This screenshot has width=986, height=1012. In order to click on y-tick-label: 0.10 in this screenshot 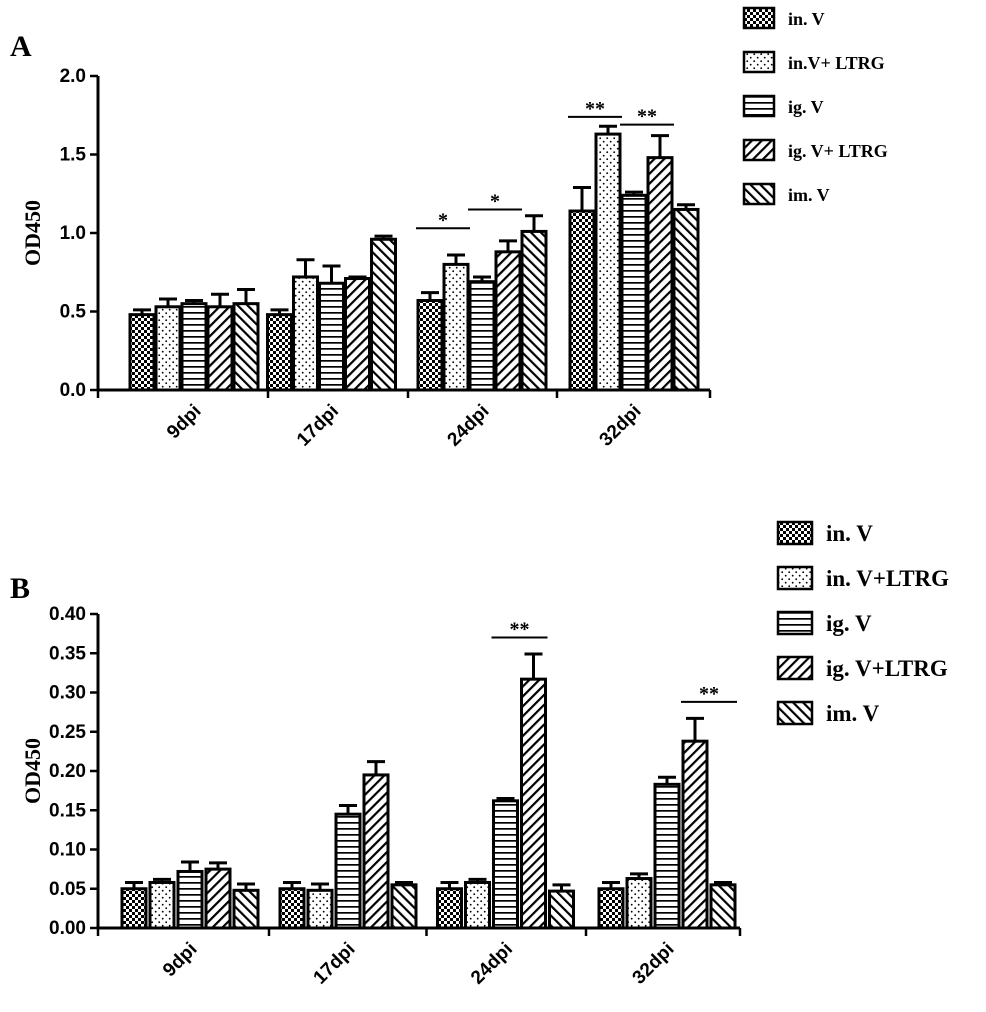, I will do `click(67, 850)`.